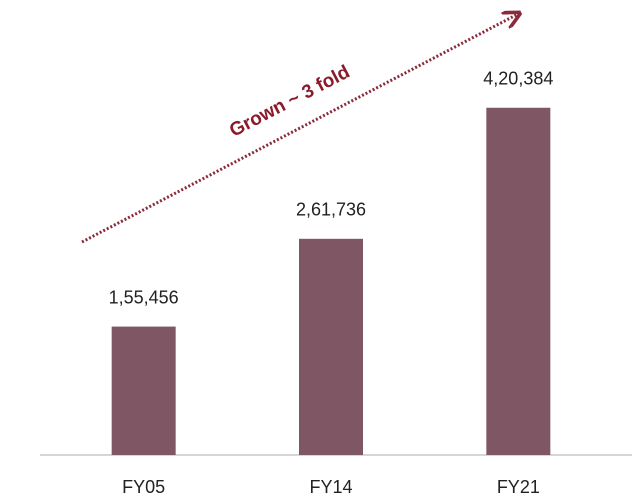  What do you see at coordinates (144, 297) in the screenshot?
I see `value-label: 1,55,456` at bounding box center [144, 297].